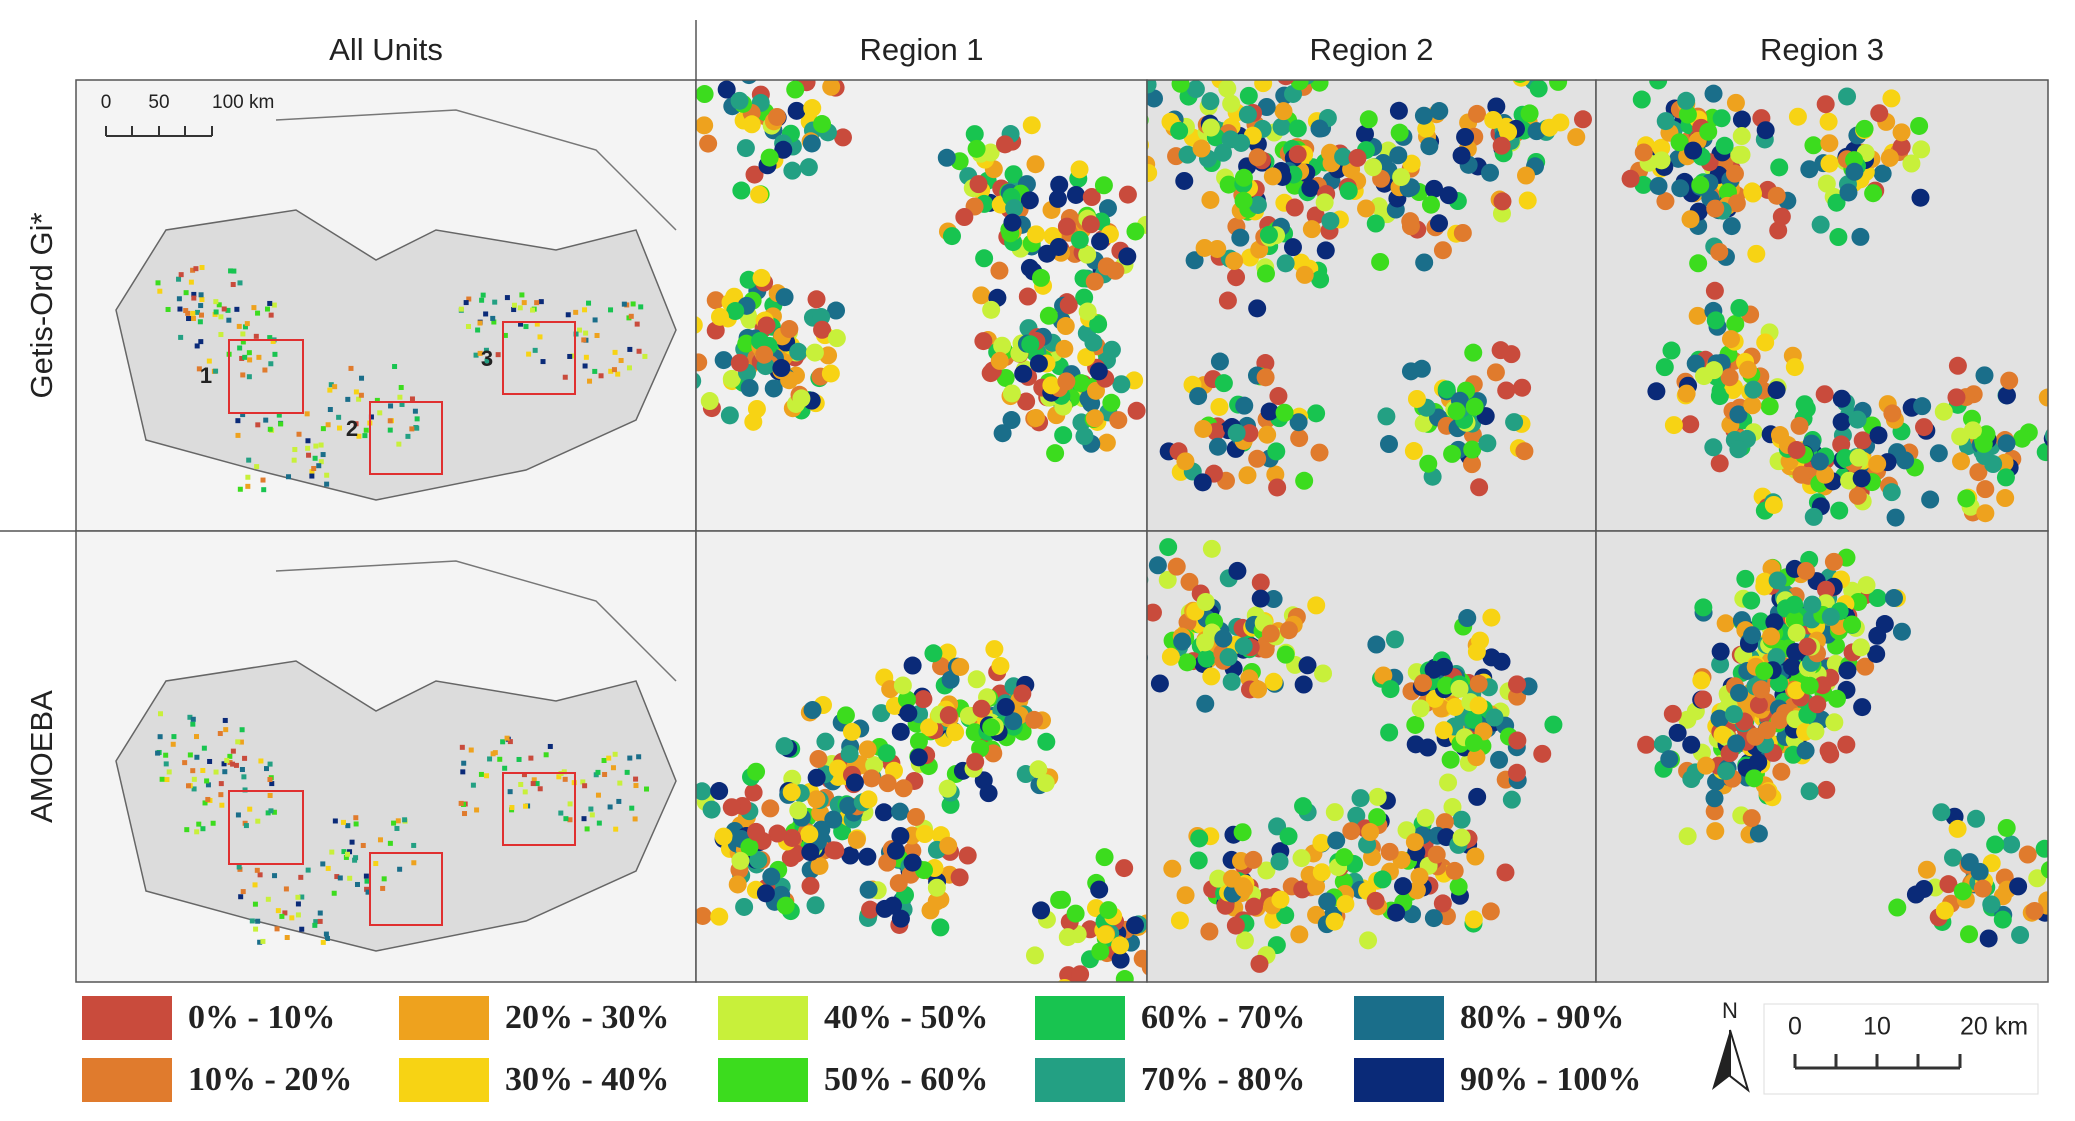 Image resolution: width=2075 pixels, height=1121 pixels. I want to click on region-label: 1, so click(206, 375).